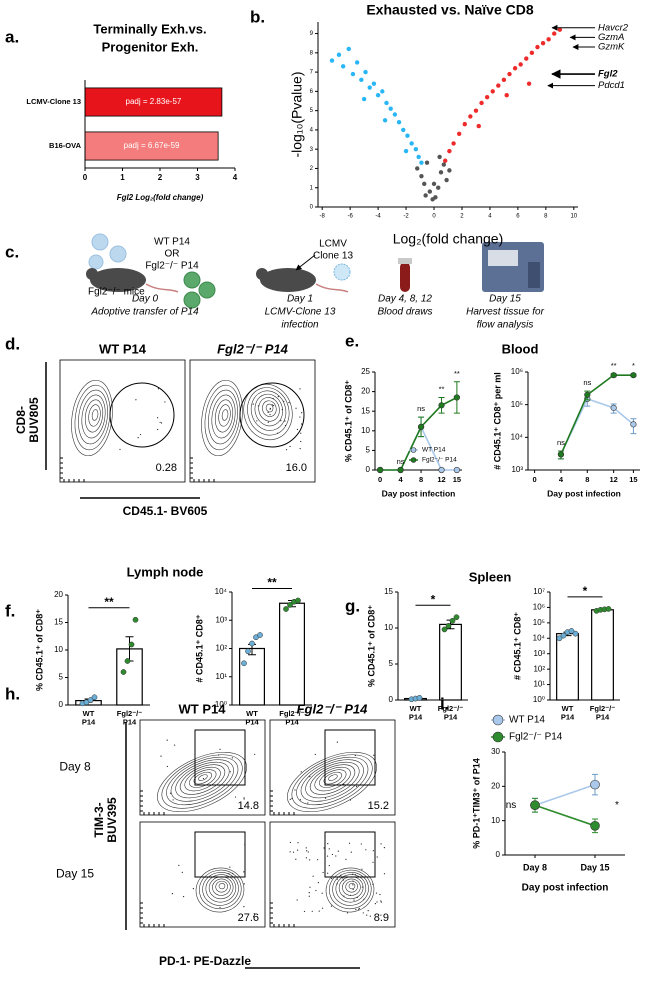 The height and width of the screenshot is (1000, 650). What do you see at coordinates (371, 646) in the screenshot?
I see `y-axis-label: % CD45.1⁺ of CD8⁺` at bounding box center [371, 646].